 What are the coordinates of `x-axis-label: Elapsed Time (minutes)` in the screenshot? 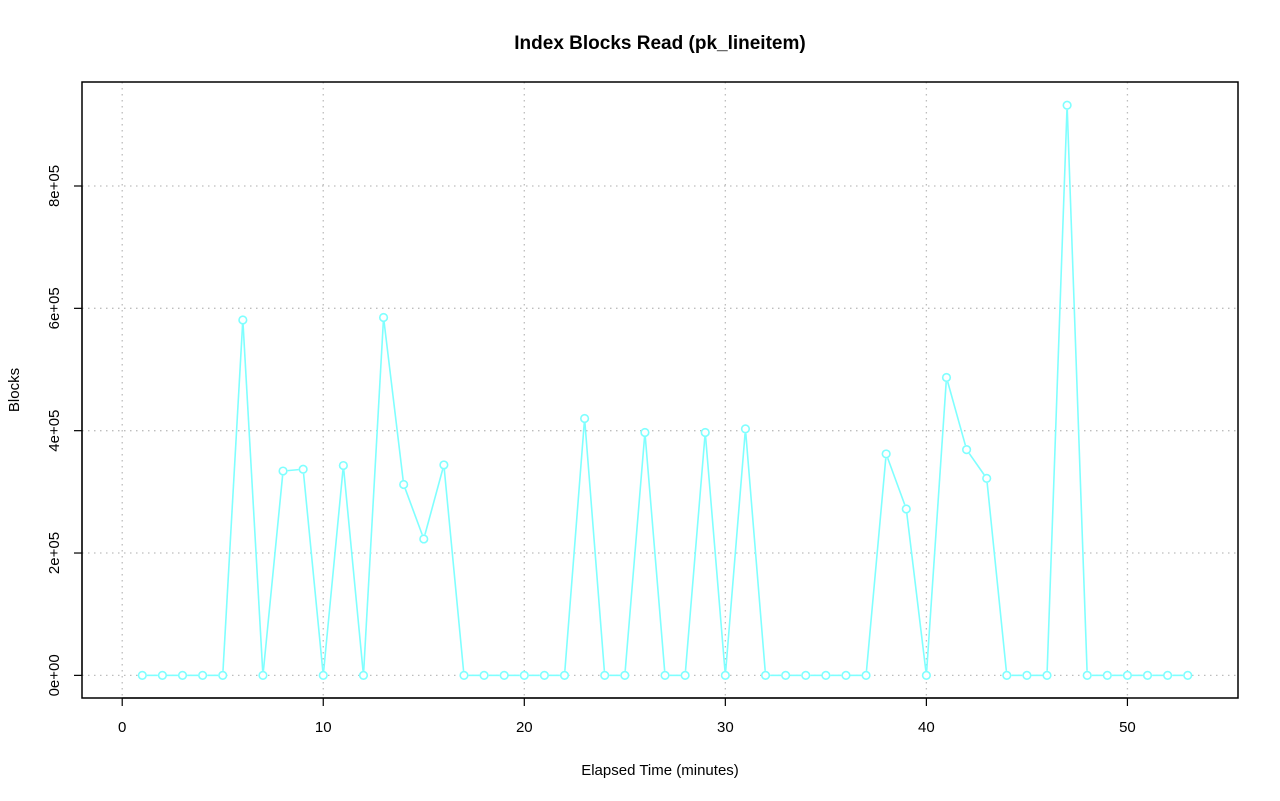 It's located at (660, 770).